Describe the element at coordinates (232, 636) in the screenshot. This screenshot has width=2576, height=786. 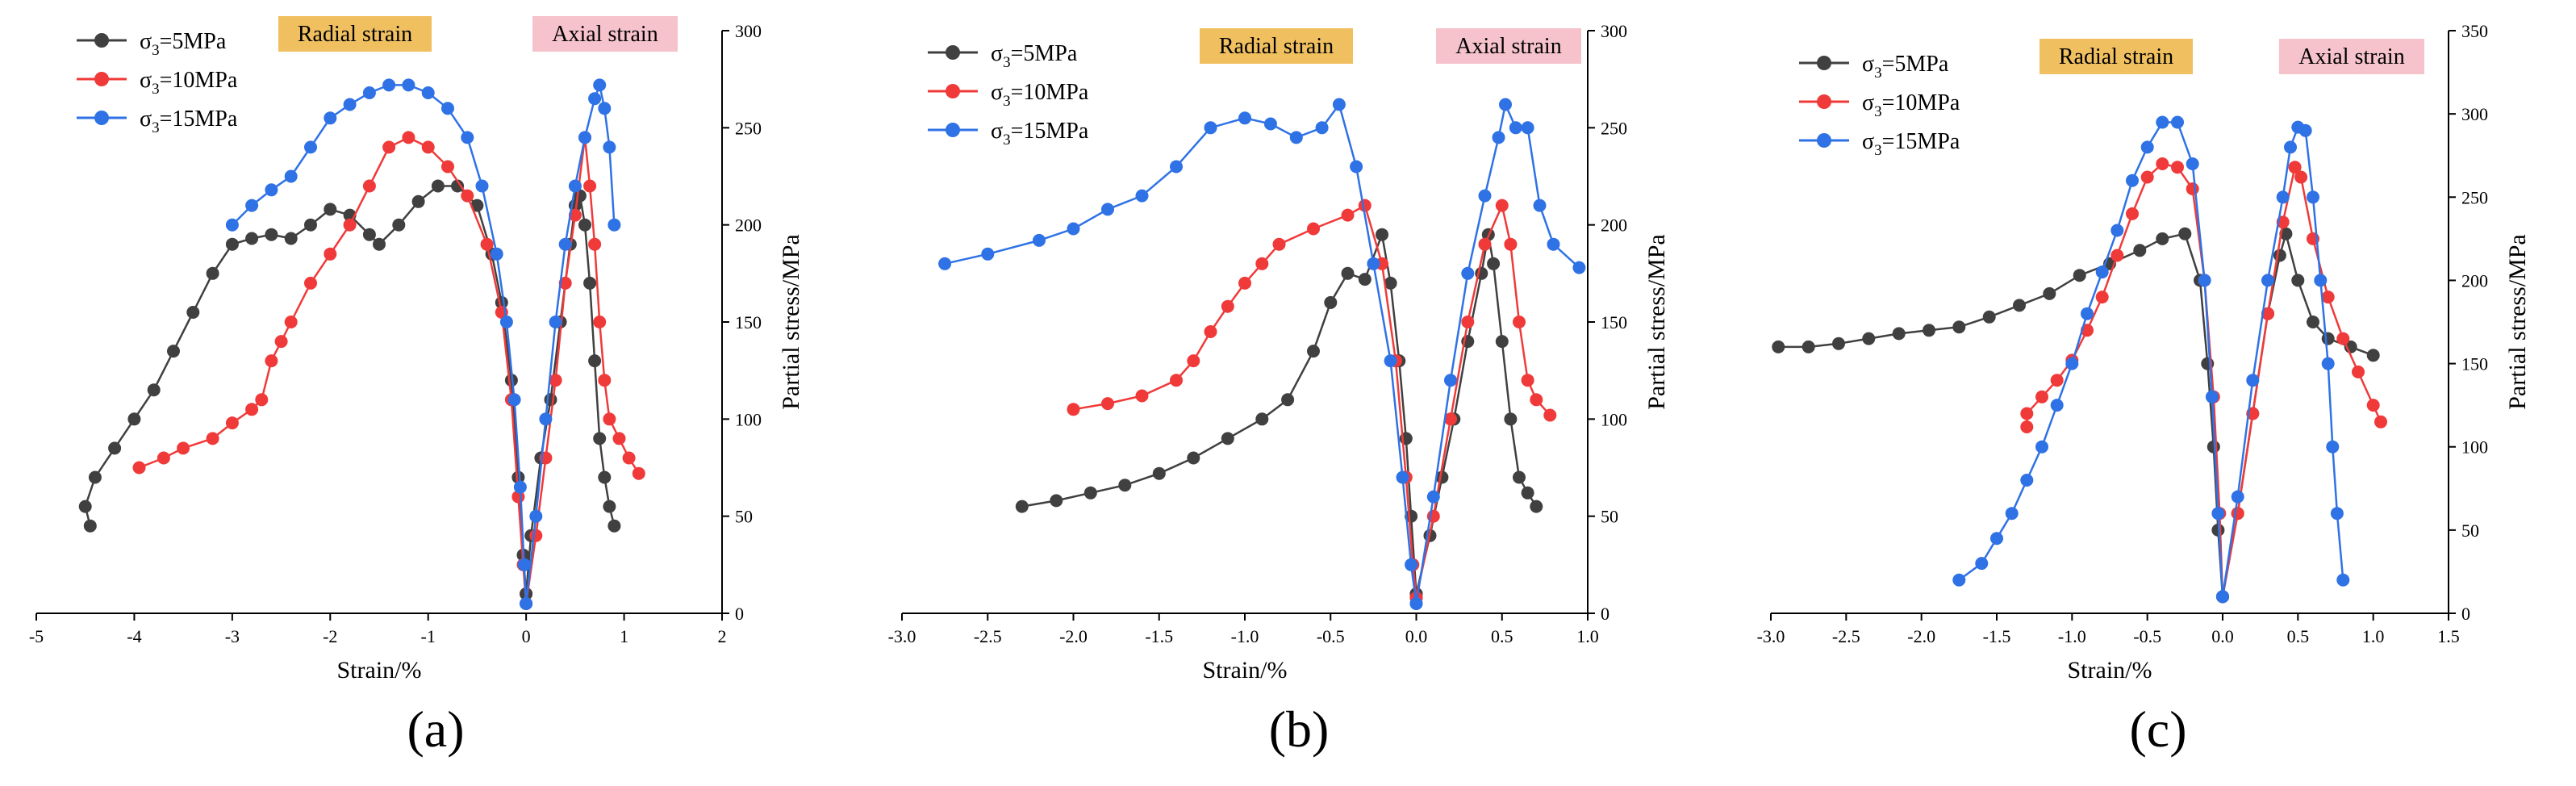
I see `x-tick-label: -3` at that location.